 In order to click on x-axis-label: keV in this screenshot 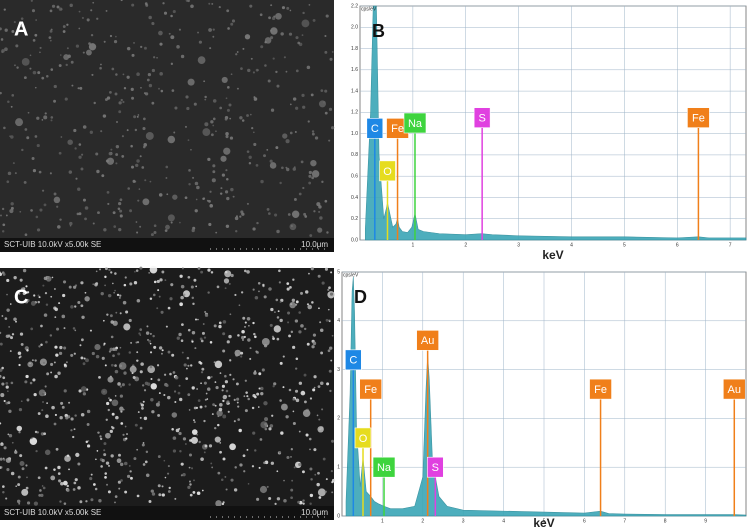, I will do `click(552, 255)`.